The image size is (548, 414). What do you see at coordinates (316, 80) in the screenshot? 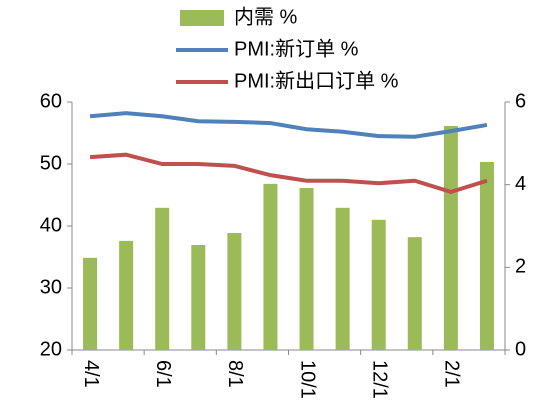
I see `legend-label: PMI:新出口订单 %` at bounding box center [316, 80].